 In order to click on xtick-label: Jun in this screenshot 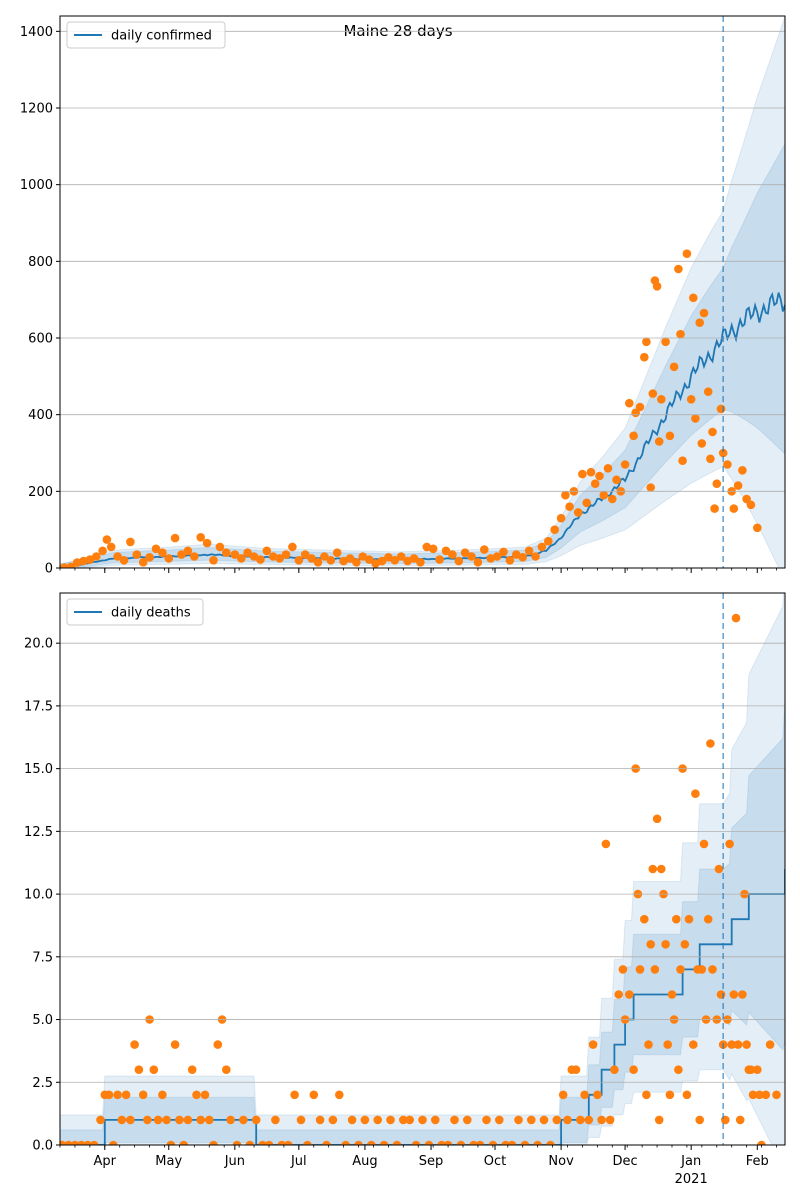, I will do `click(234, 1161)`.